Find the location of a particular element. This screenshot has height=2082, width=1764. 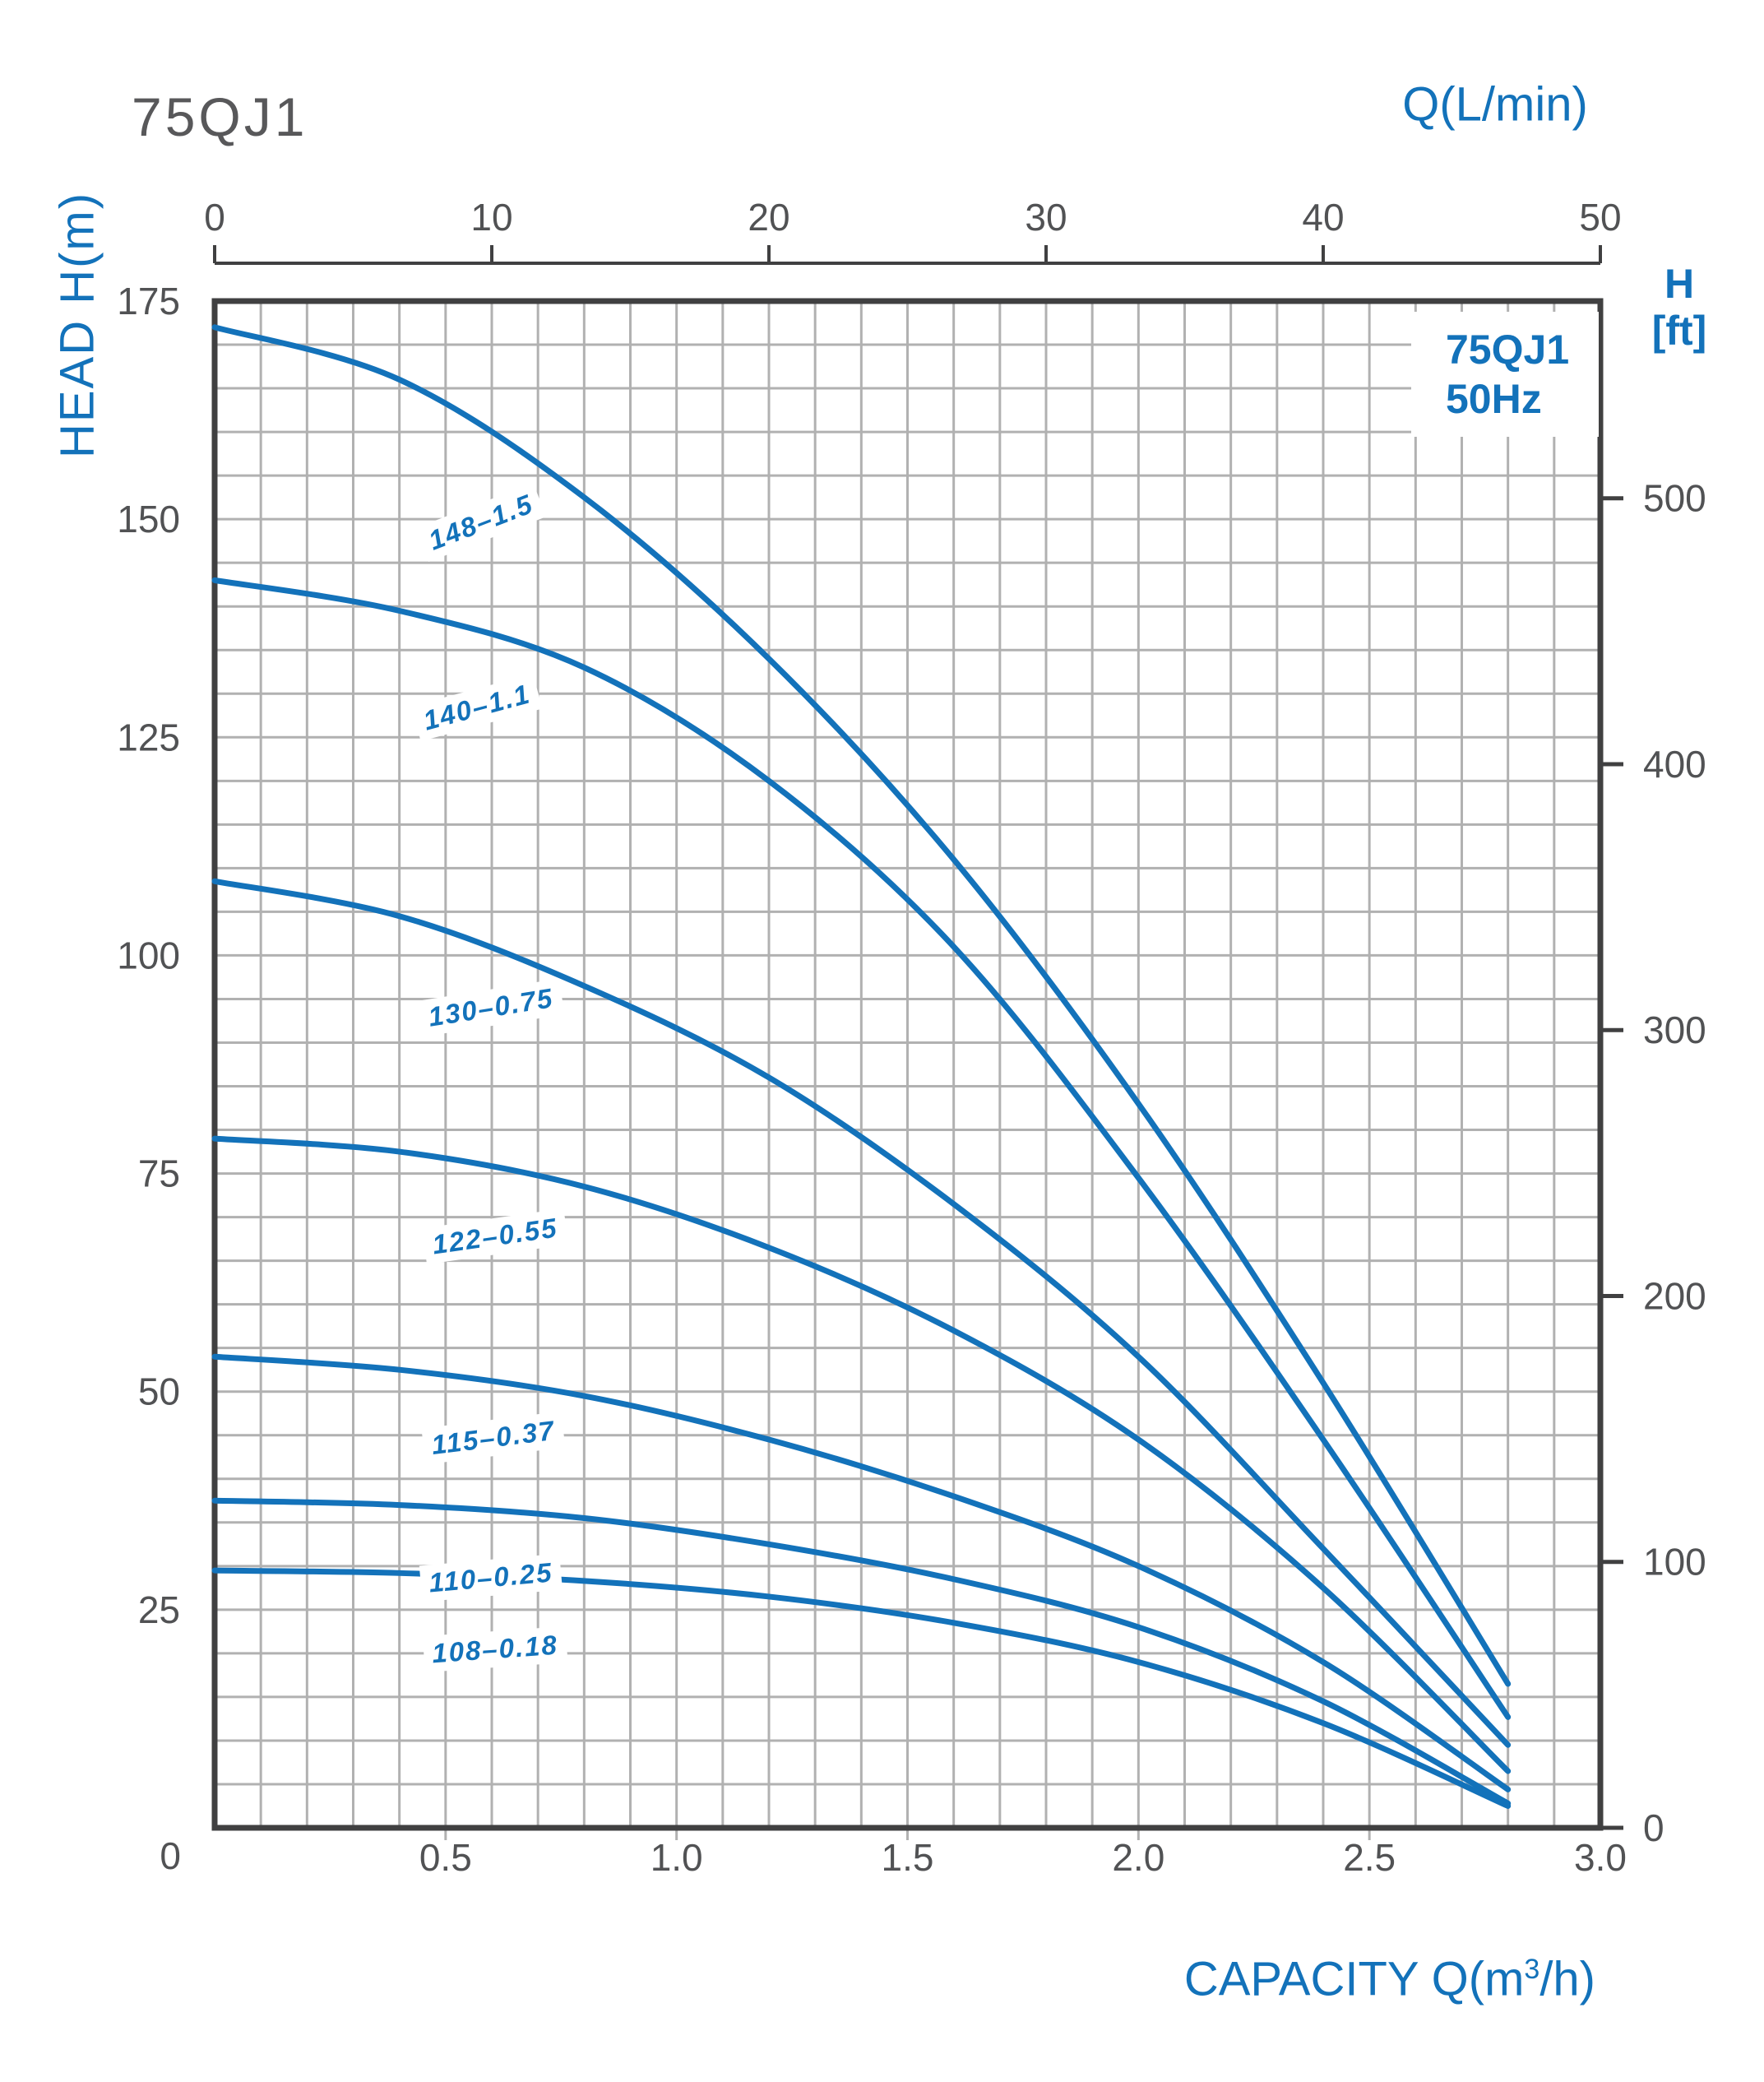

bottom-axis-title: CAPACITY Q(m3/h) is located at coordinates (1389, 1979).